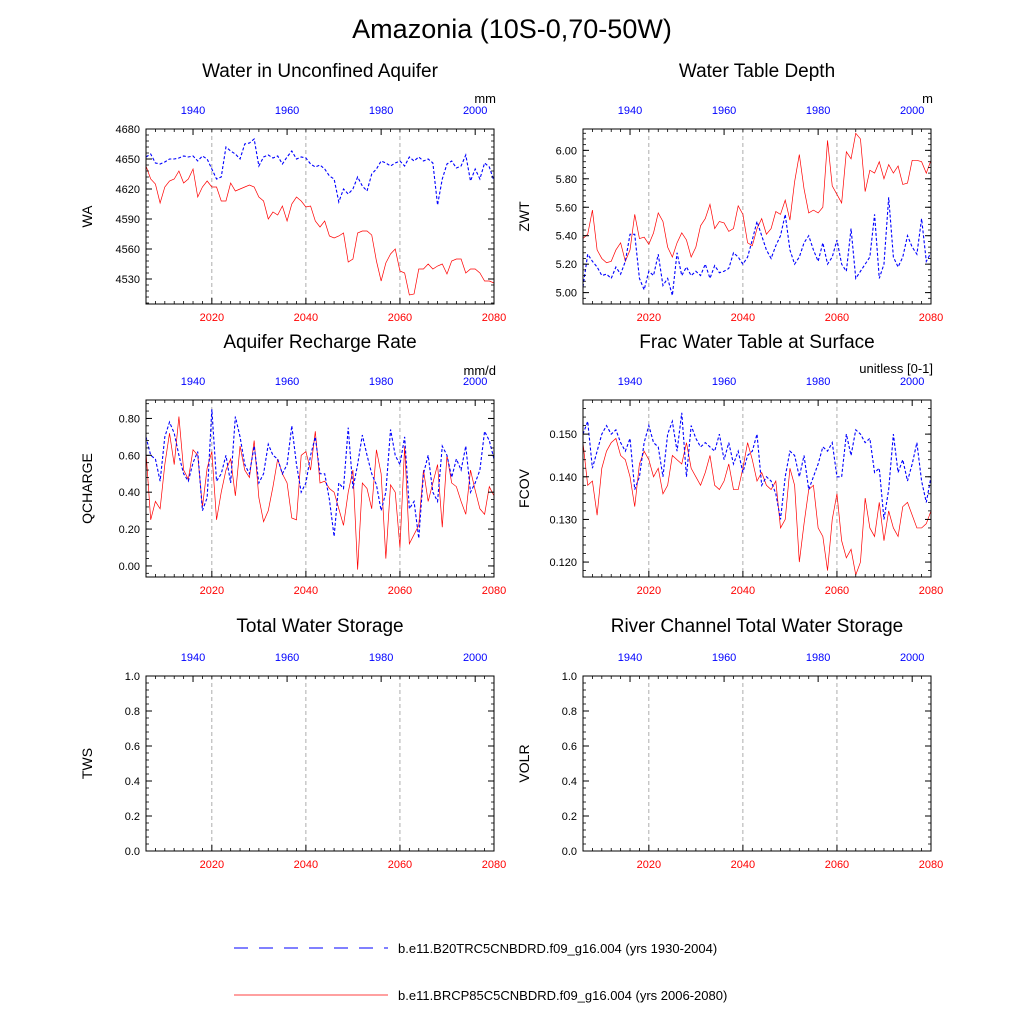  What do you see at coordinates (128, 220) in the screenshot?
I see `y-tick-label: 4590` at bounding box center [128, 220].